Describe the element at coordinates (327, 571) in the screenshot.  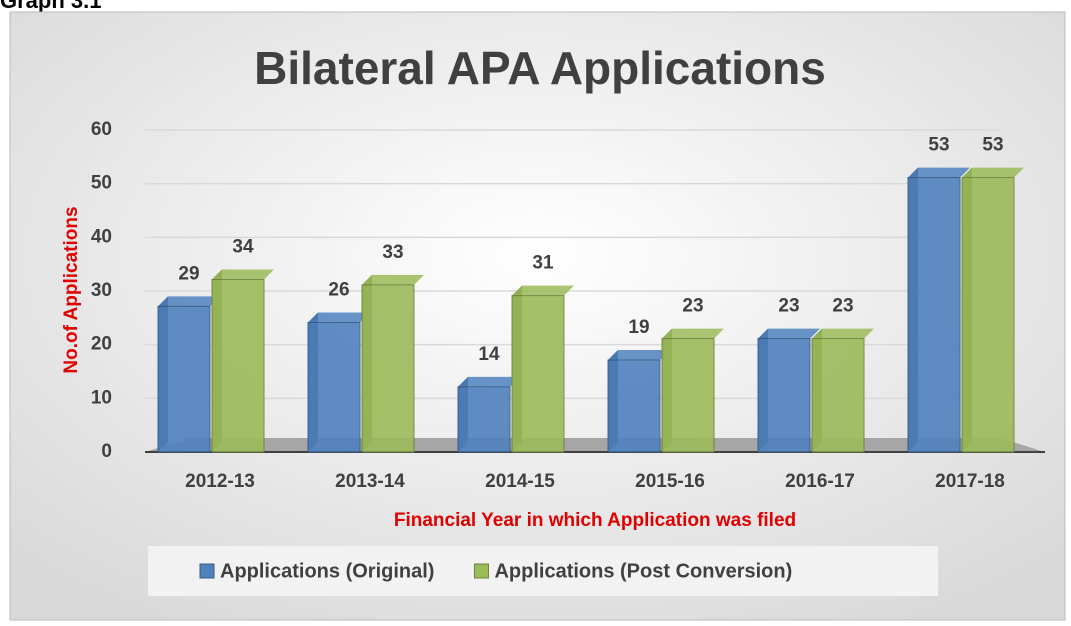
I see `legend-label: Applications (Original)` at that location.